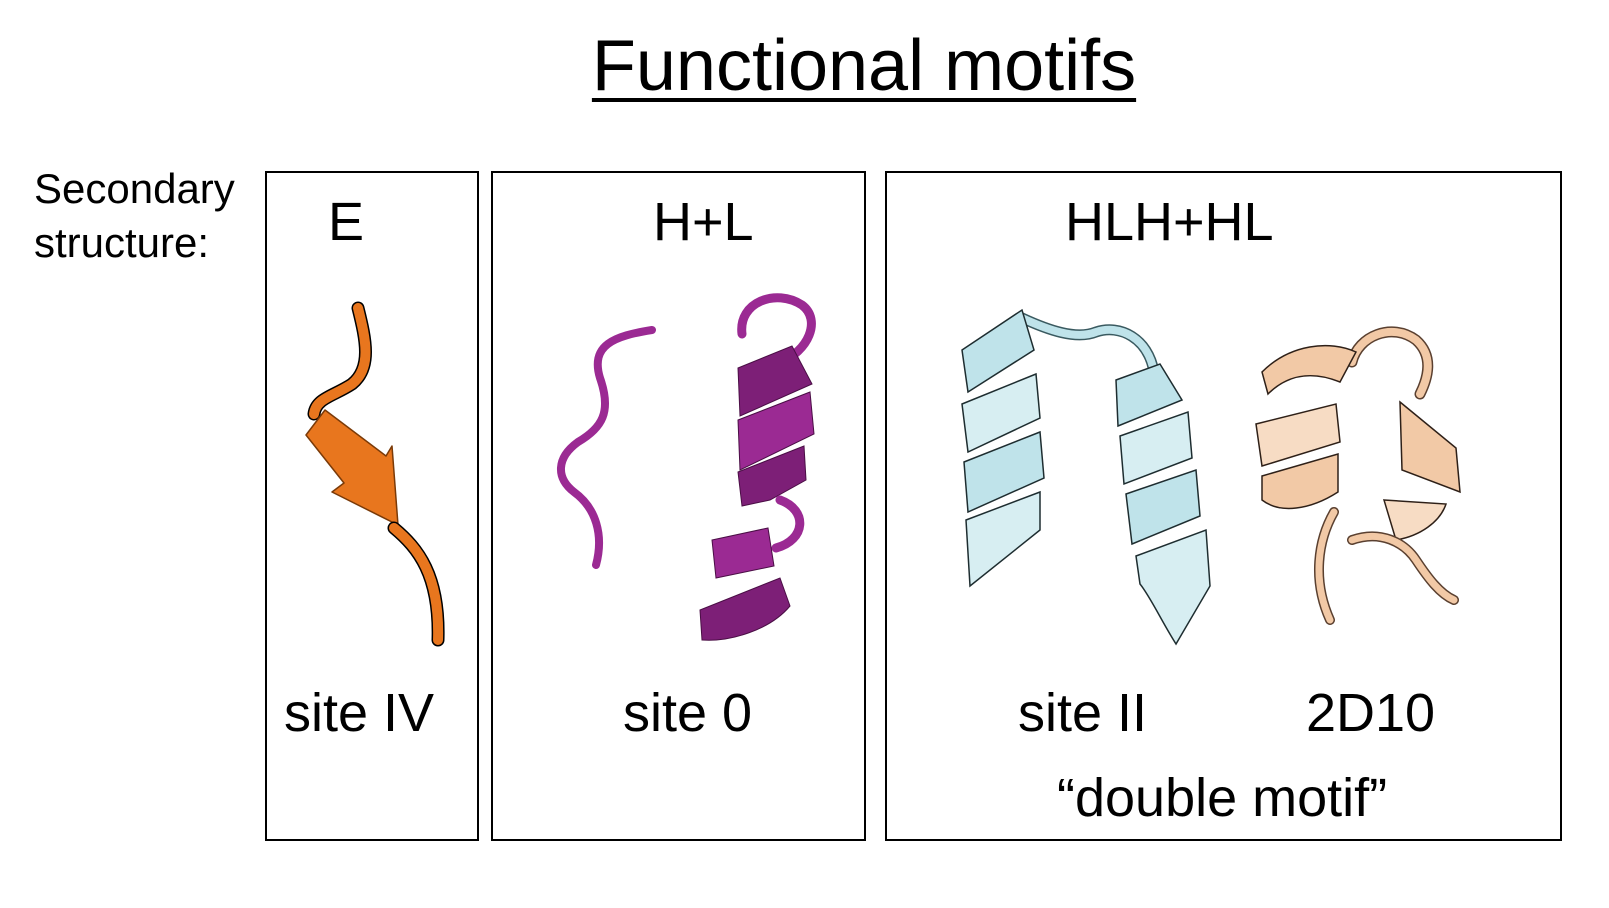  I want to click on structure-label-e: E, so click(346, 222).